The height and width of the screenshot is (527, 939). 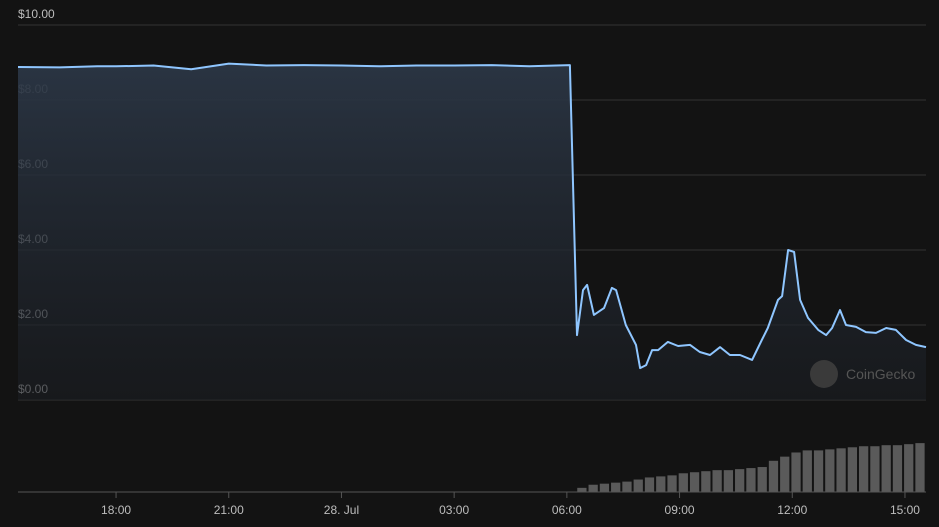 I want to click on watermark-text: CoinGecko, so click(x=880, y=374).